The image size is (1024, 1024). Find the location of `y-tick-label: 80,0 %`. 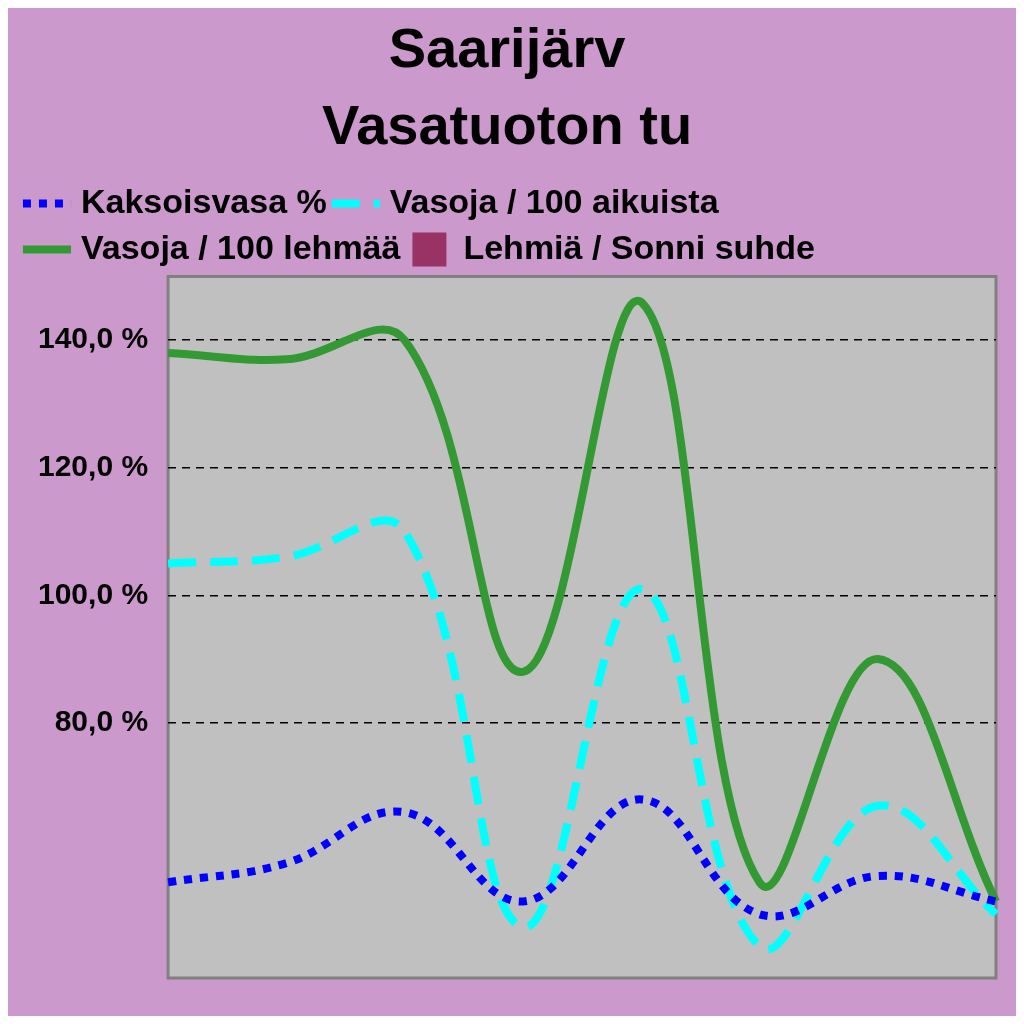

y-tick-label: 80,0 % is located at coordinates (101, 721).